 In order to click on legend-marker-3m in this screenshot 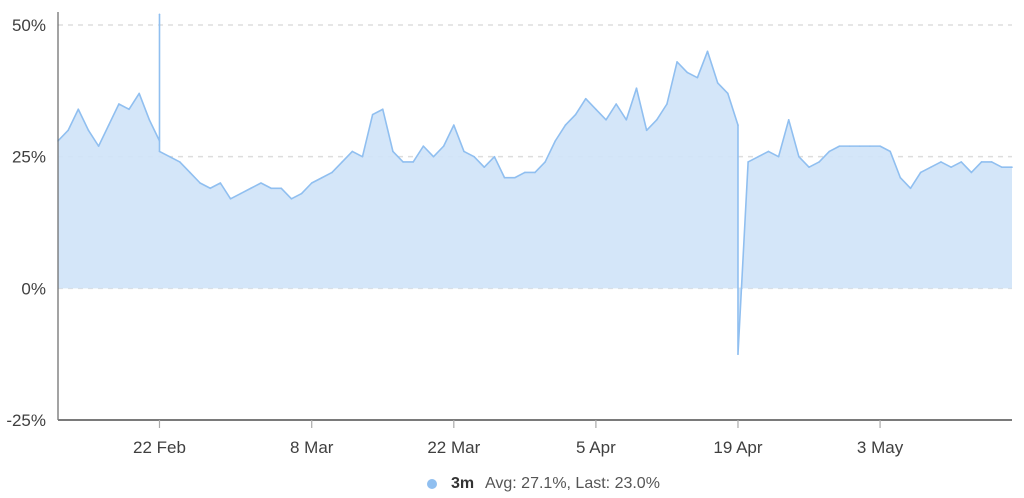, I will do `click(432, 484)`.